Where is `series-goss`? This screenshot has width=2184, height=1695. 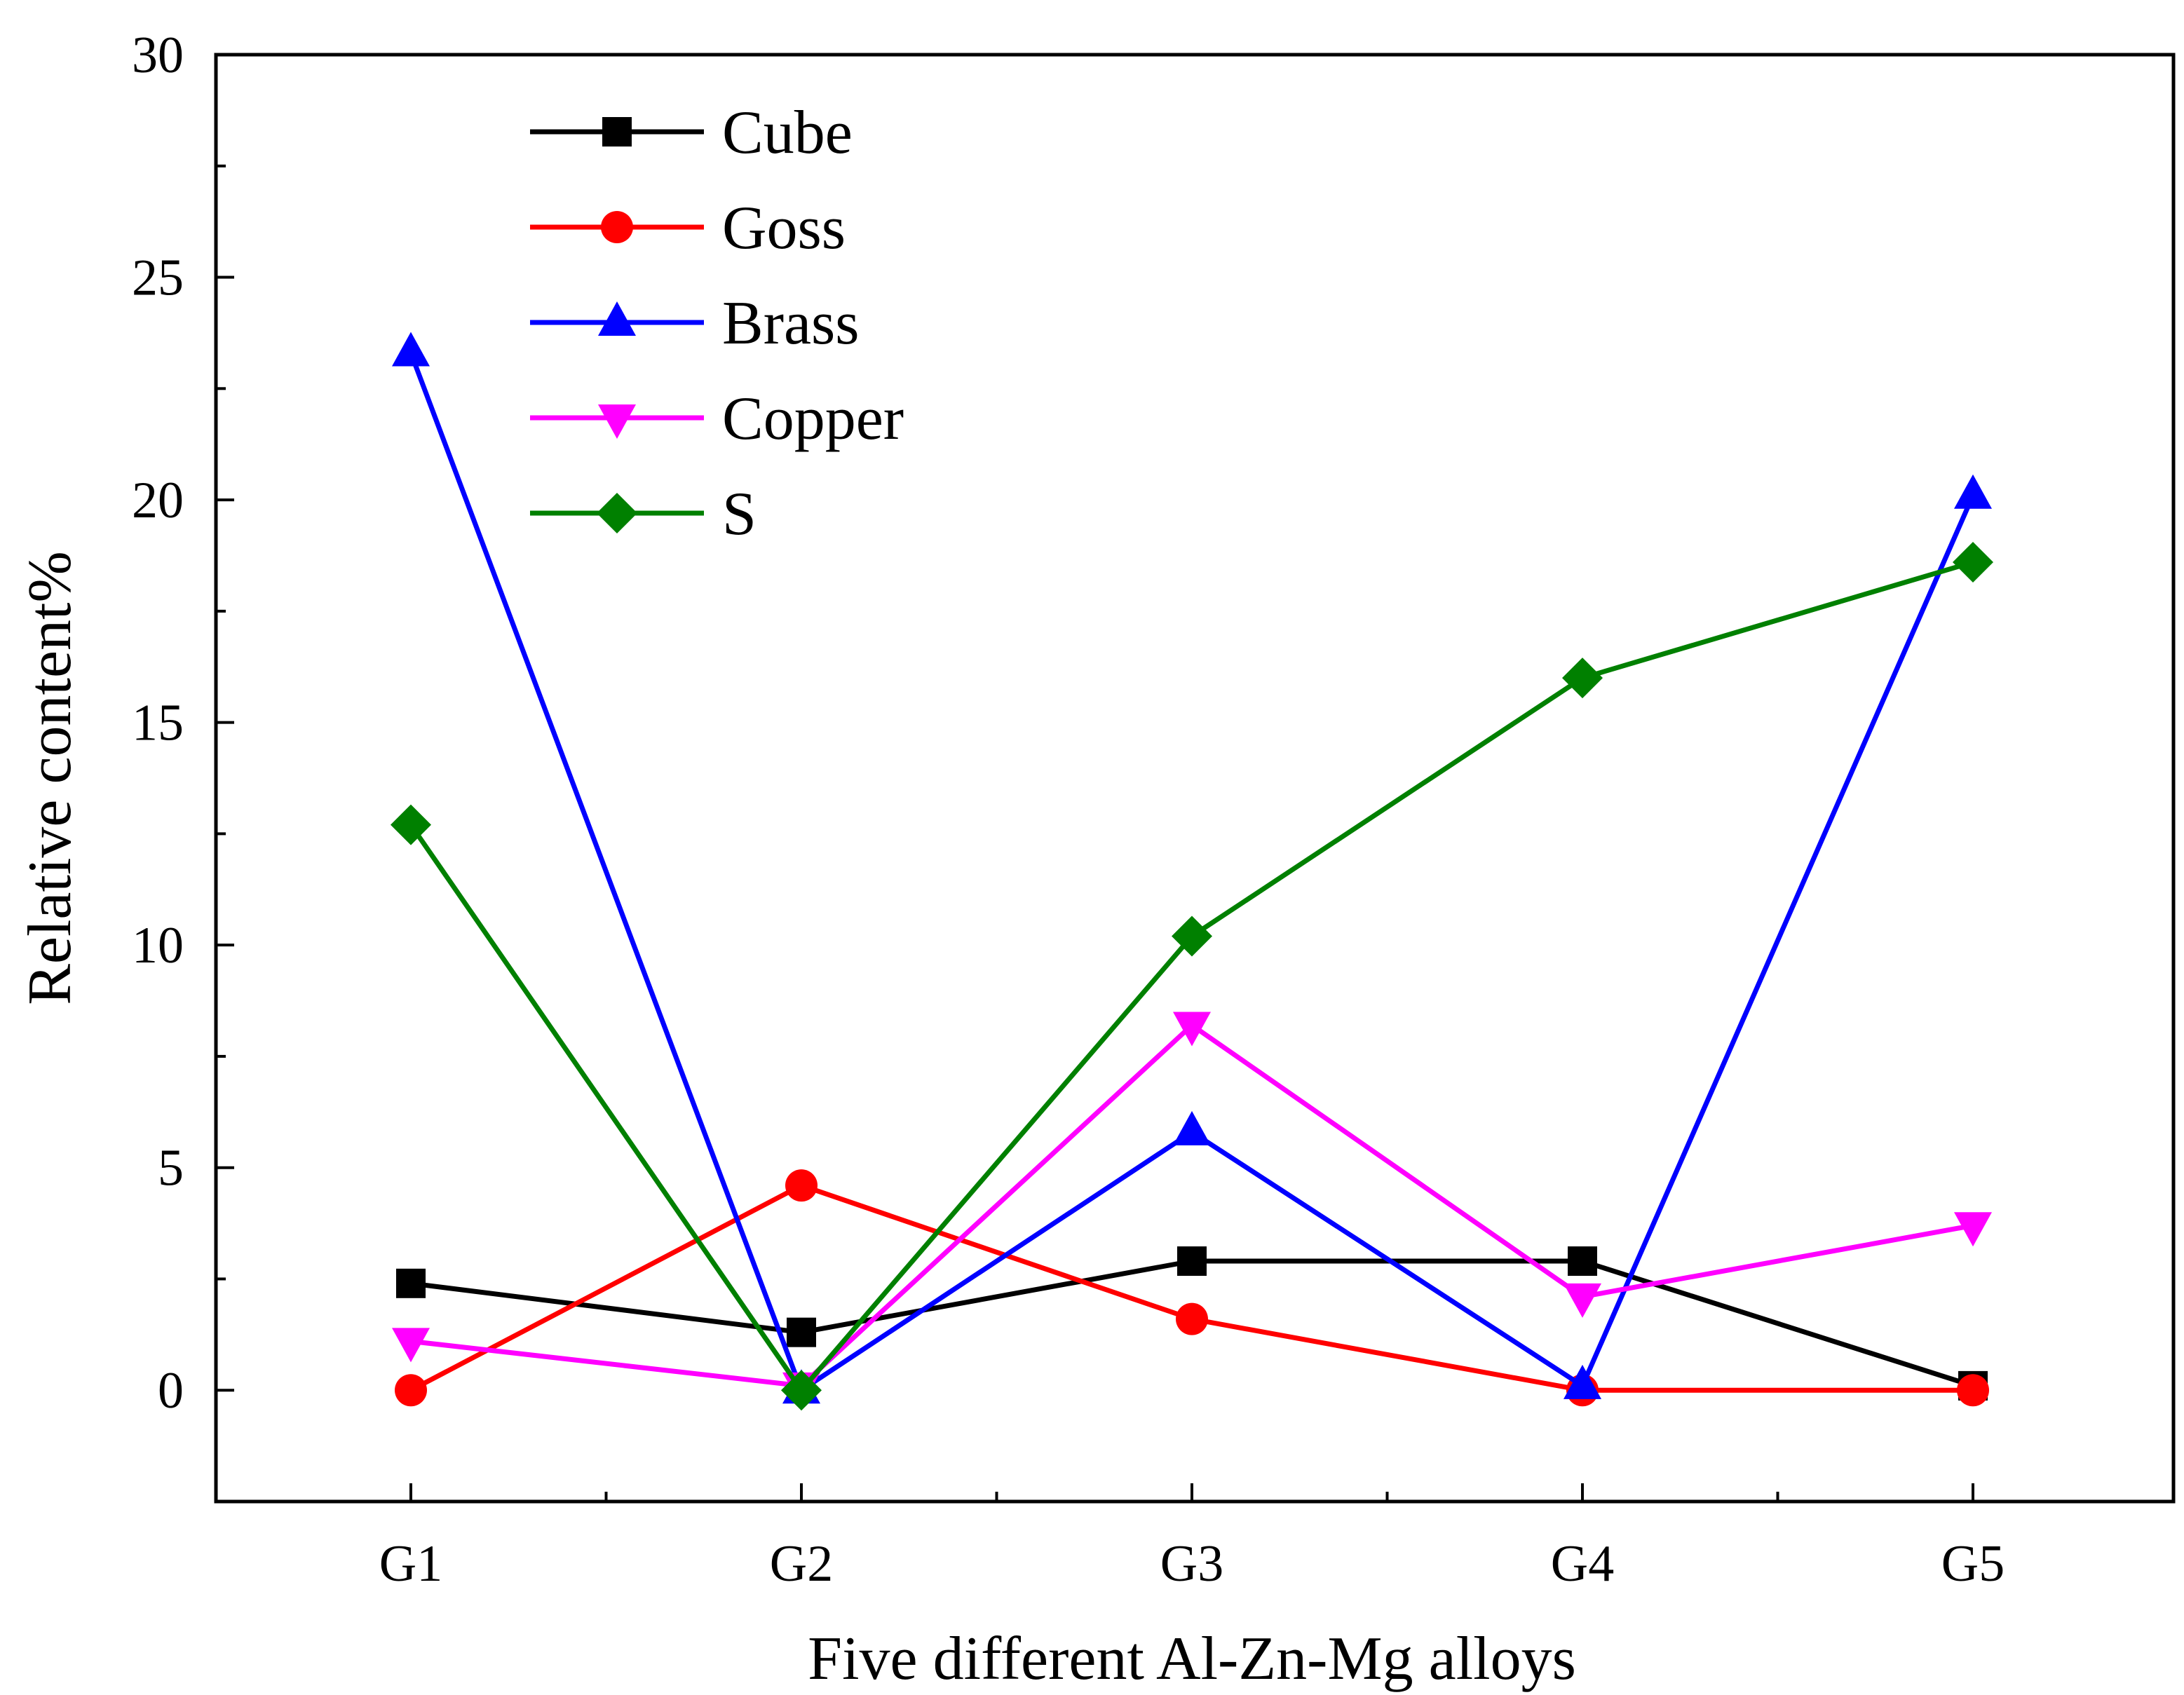
series-goss is located at coordinates (1192, 1288).